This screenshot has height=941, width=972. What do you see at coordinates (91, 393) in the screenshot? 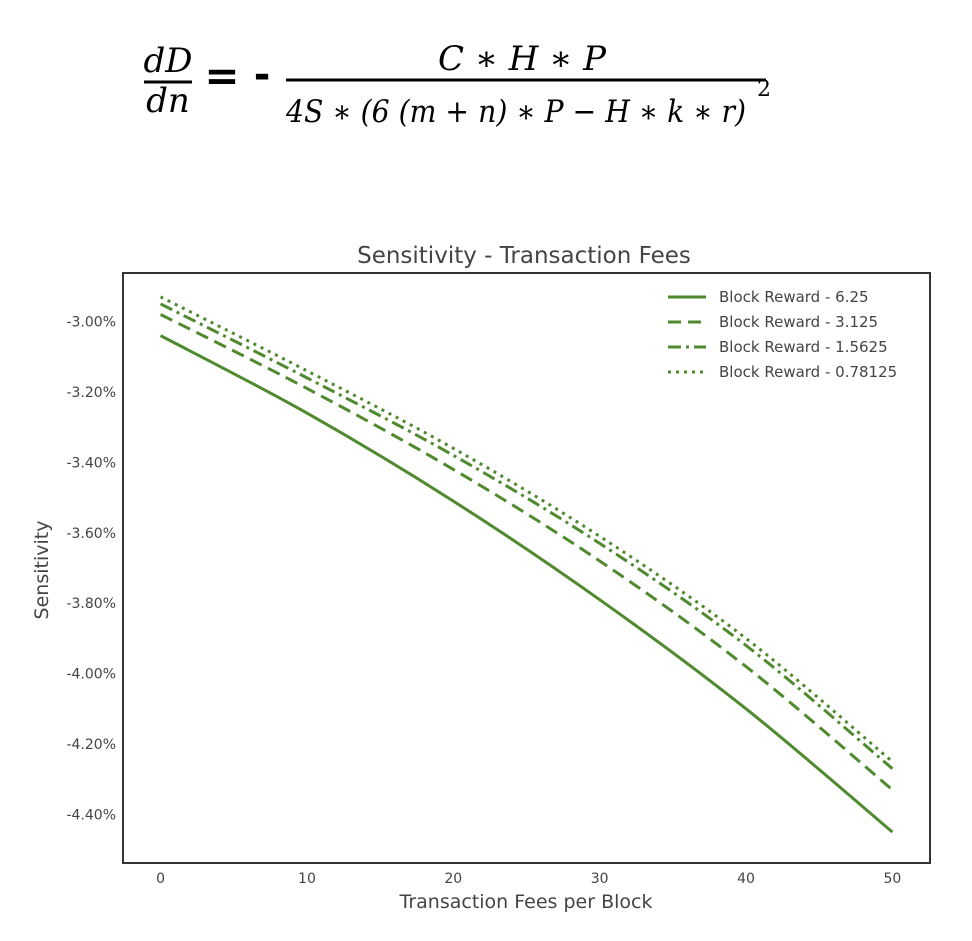
I see `y-tick-label: -3.20%` at bounding box center [91, 393].